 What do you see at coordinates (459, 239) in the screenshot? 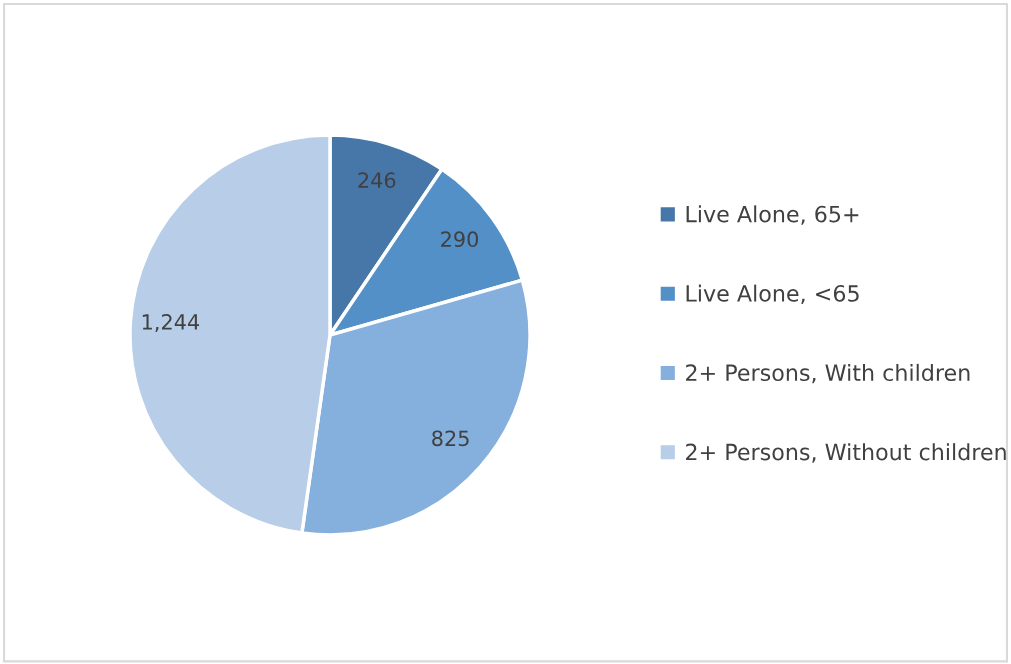
I see `data-label: 290` at bounding box center [459, 239].